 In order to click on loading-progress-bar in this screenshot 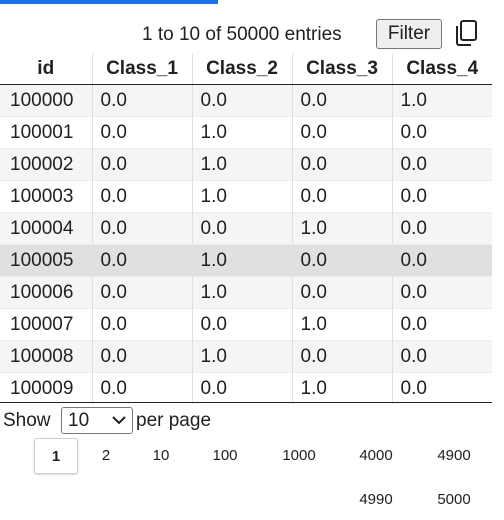, I will do `click(109, 2)`.